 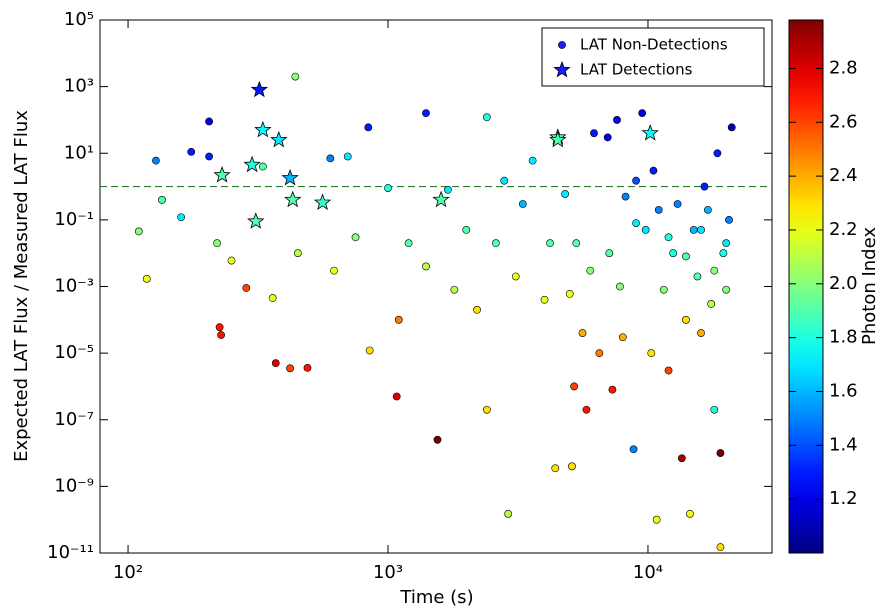 What do you see at coordinates (636, 70) in the screenshot?
I see `legend-label: LAT Detections` at bounding box center [636, 70].